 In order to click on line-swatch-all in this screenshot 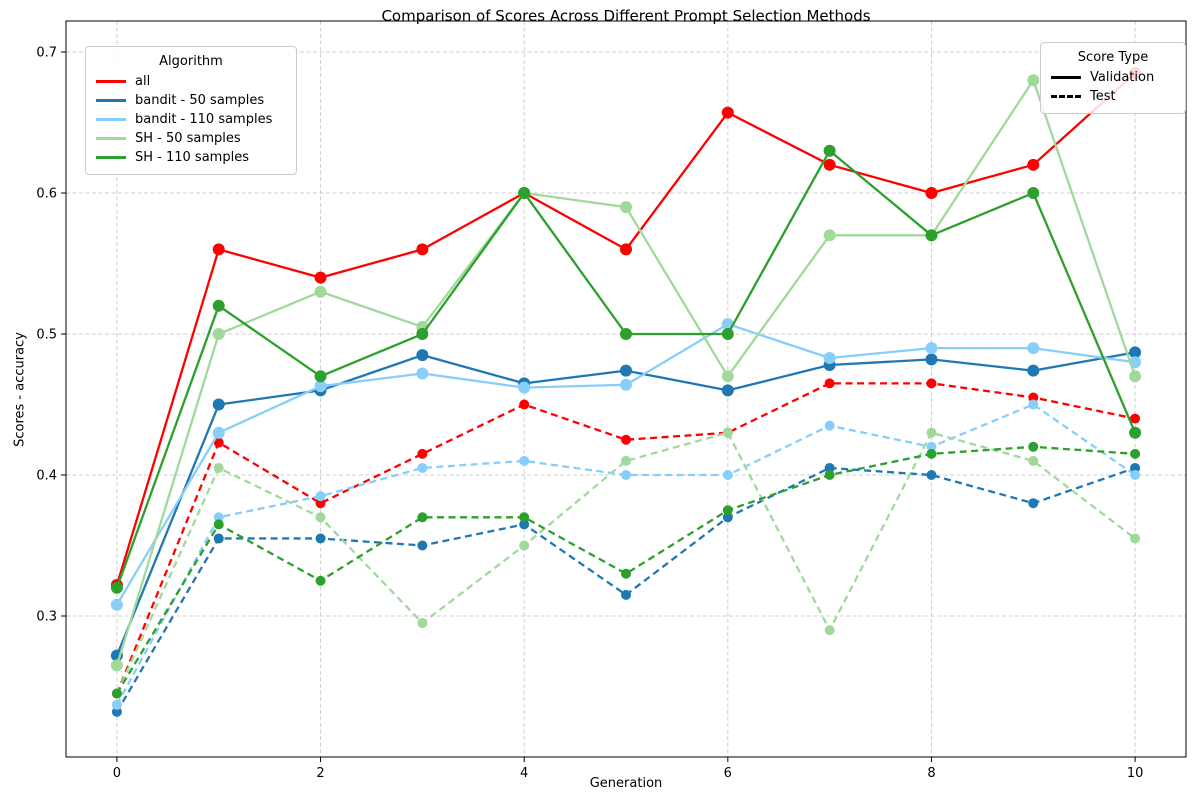, I will do `click(111, 81)`.